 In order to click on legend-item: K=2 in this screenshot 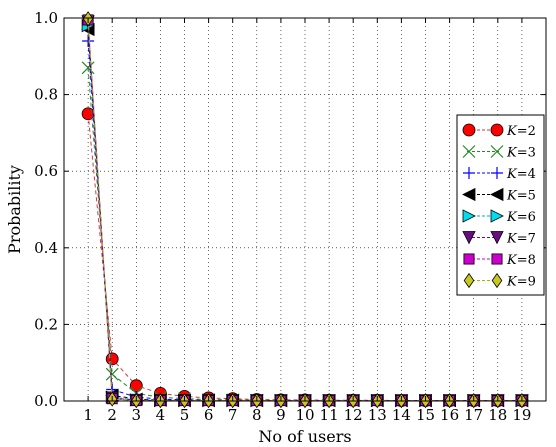, I will do `click(499, 131)`.